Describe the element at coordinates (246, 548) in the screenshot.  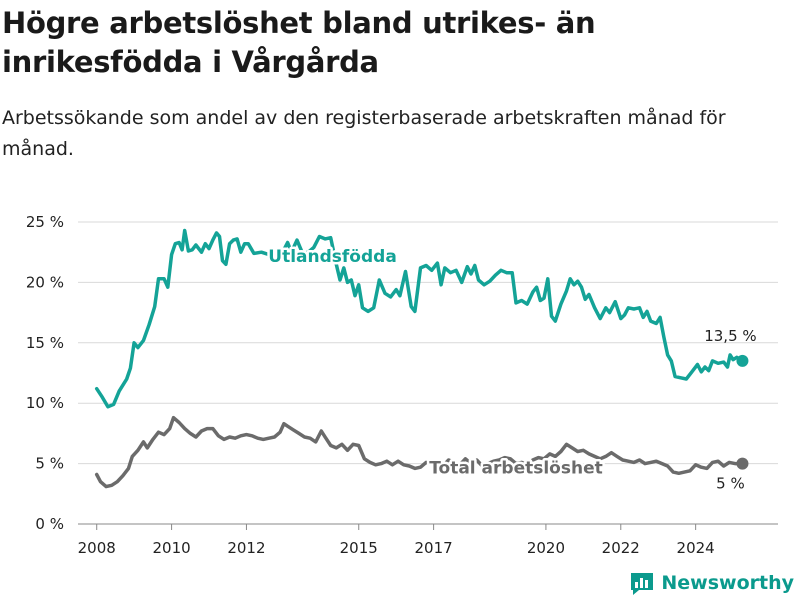
I see `x-tick-label: 2012` at that location.